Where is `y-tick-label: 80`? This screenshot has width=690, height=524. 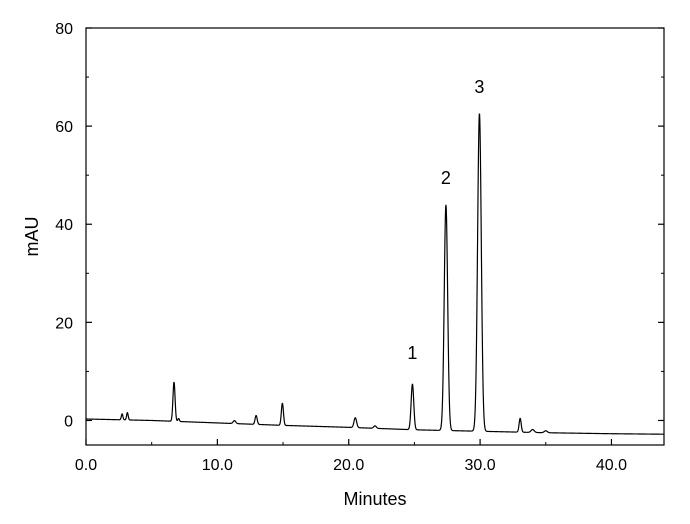
y-tick-label: 80 is located at coordinates (64, 29).